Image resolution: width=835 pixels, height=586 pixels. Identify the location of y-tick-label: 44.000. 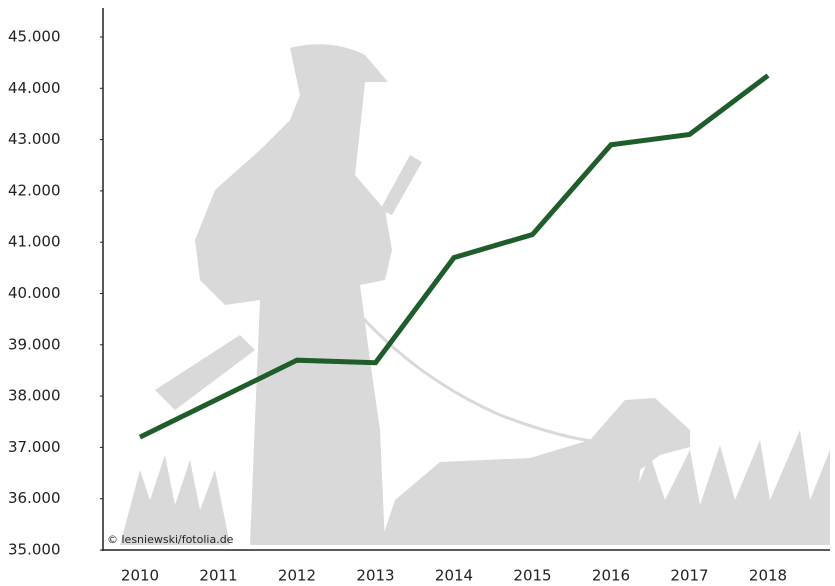
(34, 88).